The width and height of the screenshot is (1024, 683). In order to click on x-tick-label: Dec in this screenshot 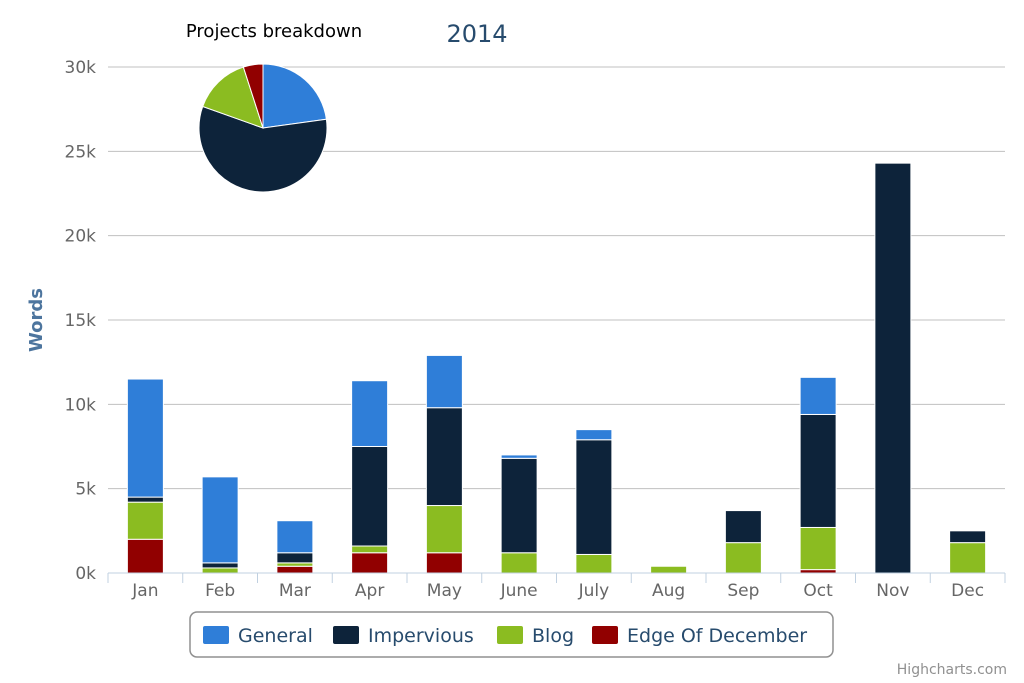, I will do `click(967, 591)`.